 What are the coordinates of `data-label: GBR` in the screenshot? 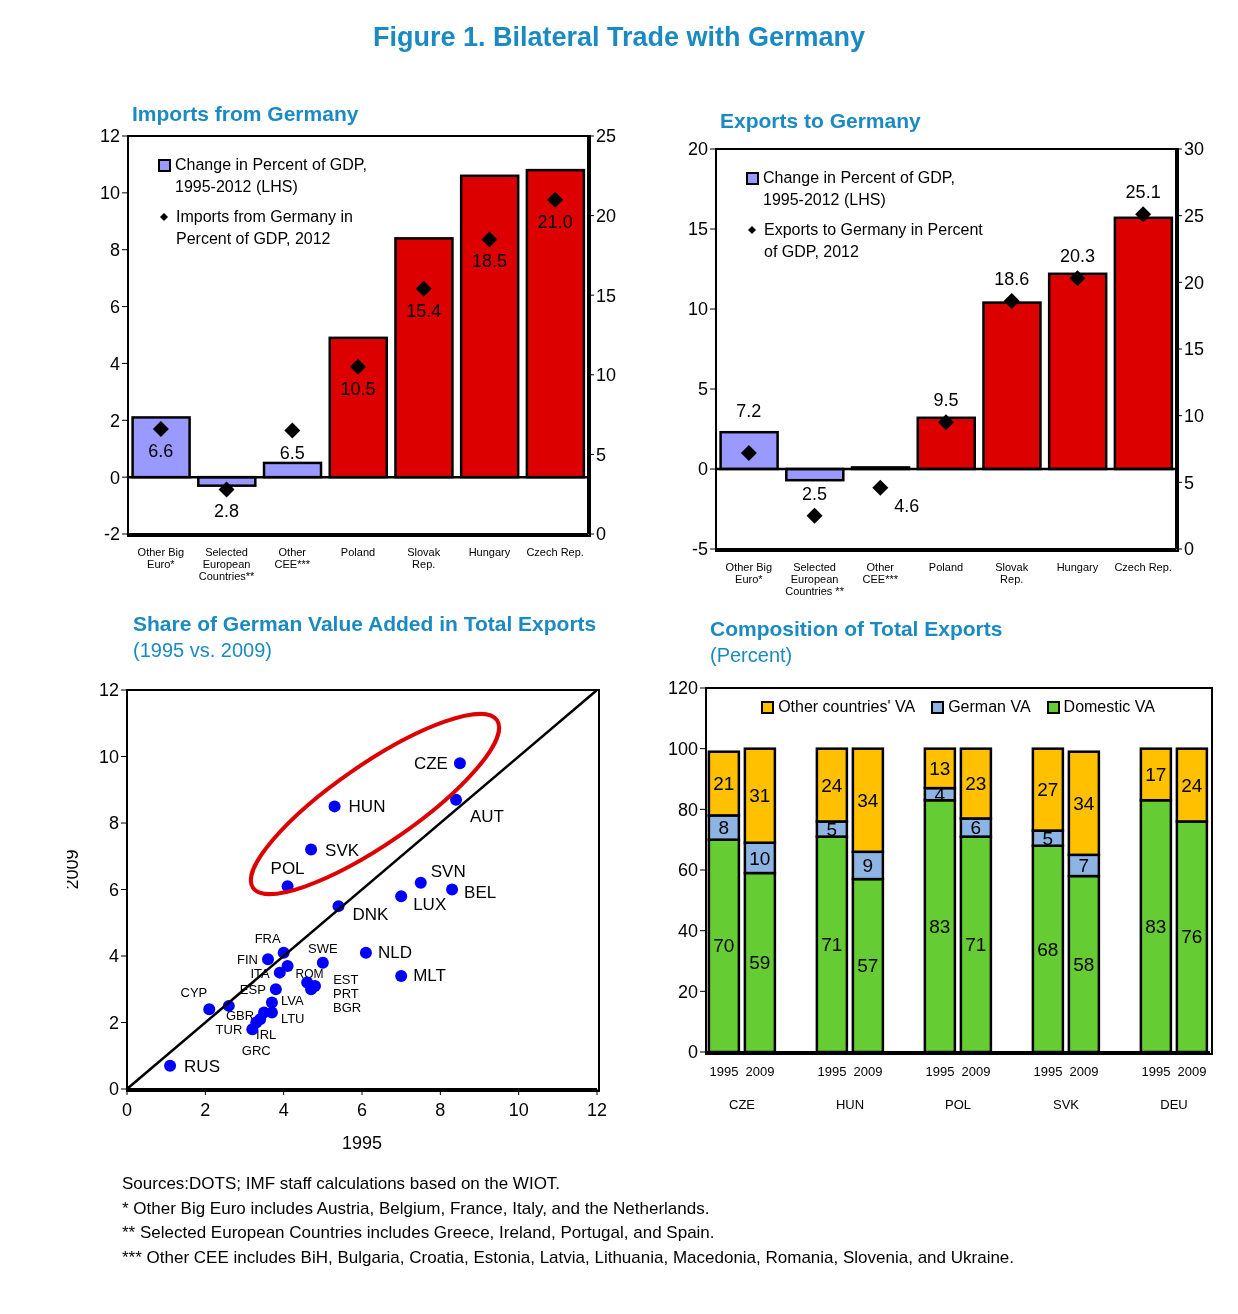 It's located at (240, 1015).